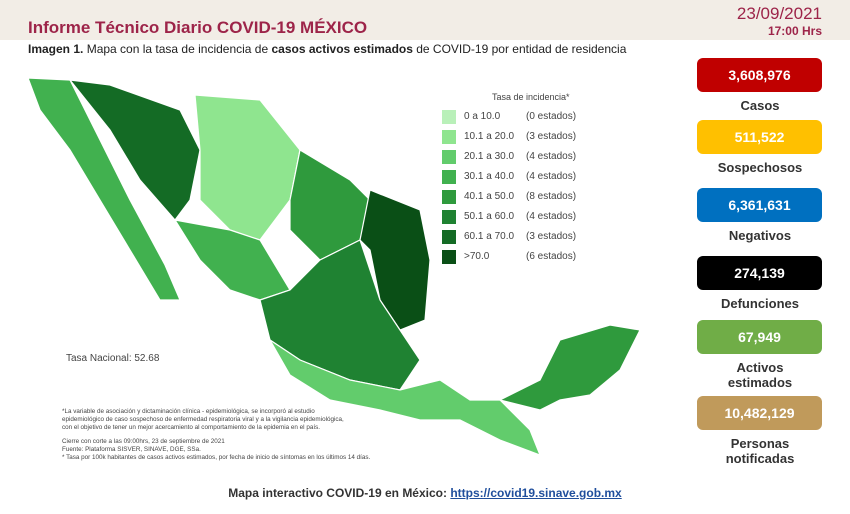 This screenshot has width=850, height=514. What do you see at coordinates (521, 49) in the screenshot?
I see `caption-text: de COVID-19 por entidad de residencia` at bounding box center [521, 49].